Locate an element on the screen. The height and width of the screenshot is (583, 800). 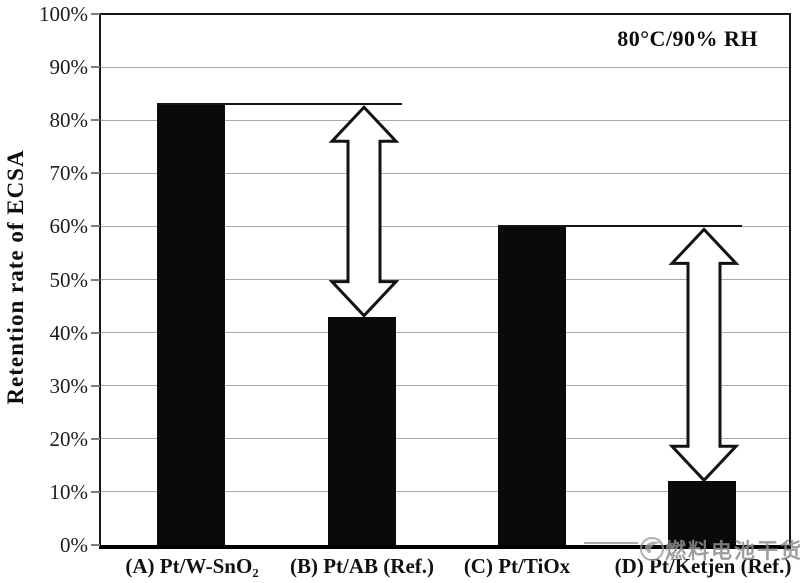
y-tick-label: 60% is located at coordinates (69, 226).